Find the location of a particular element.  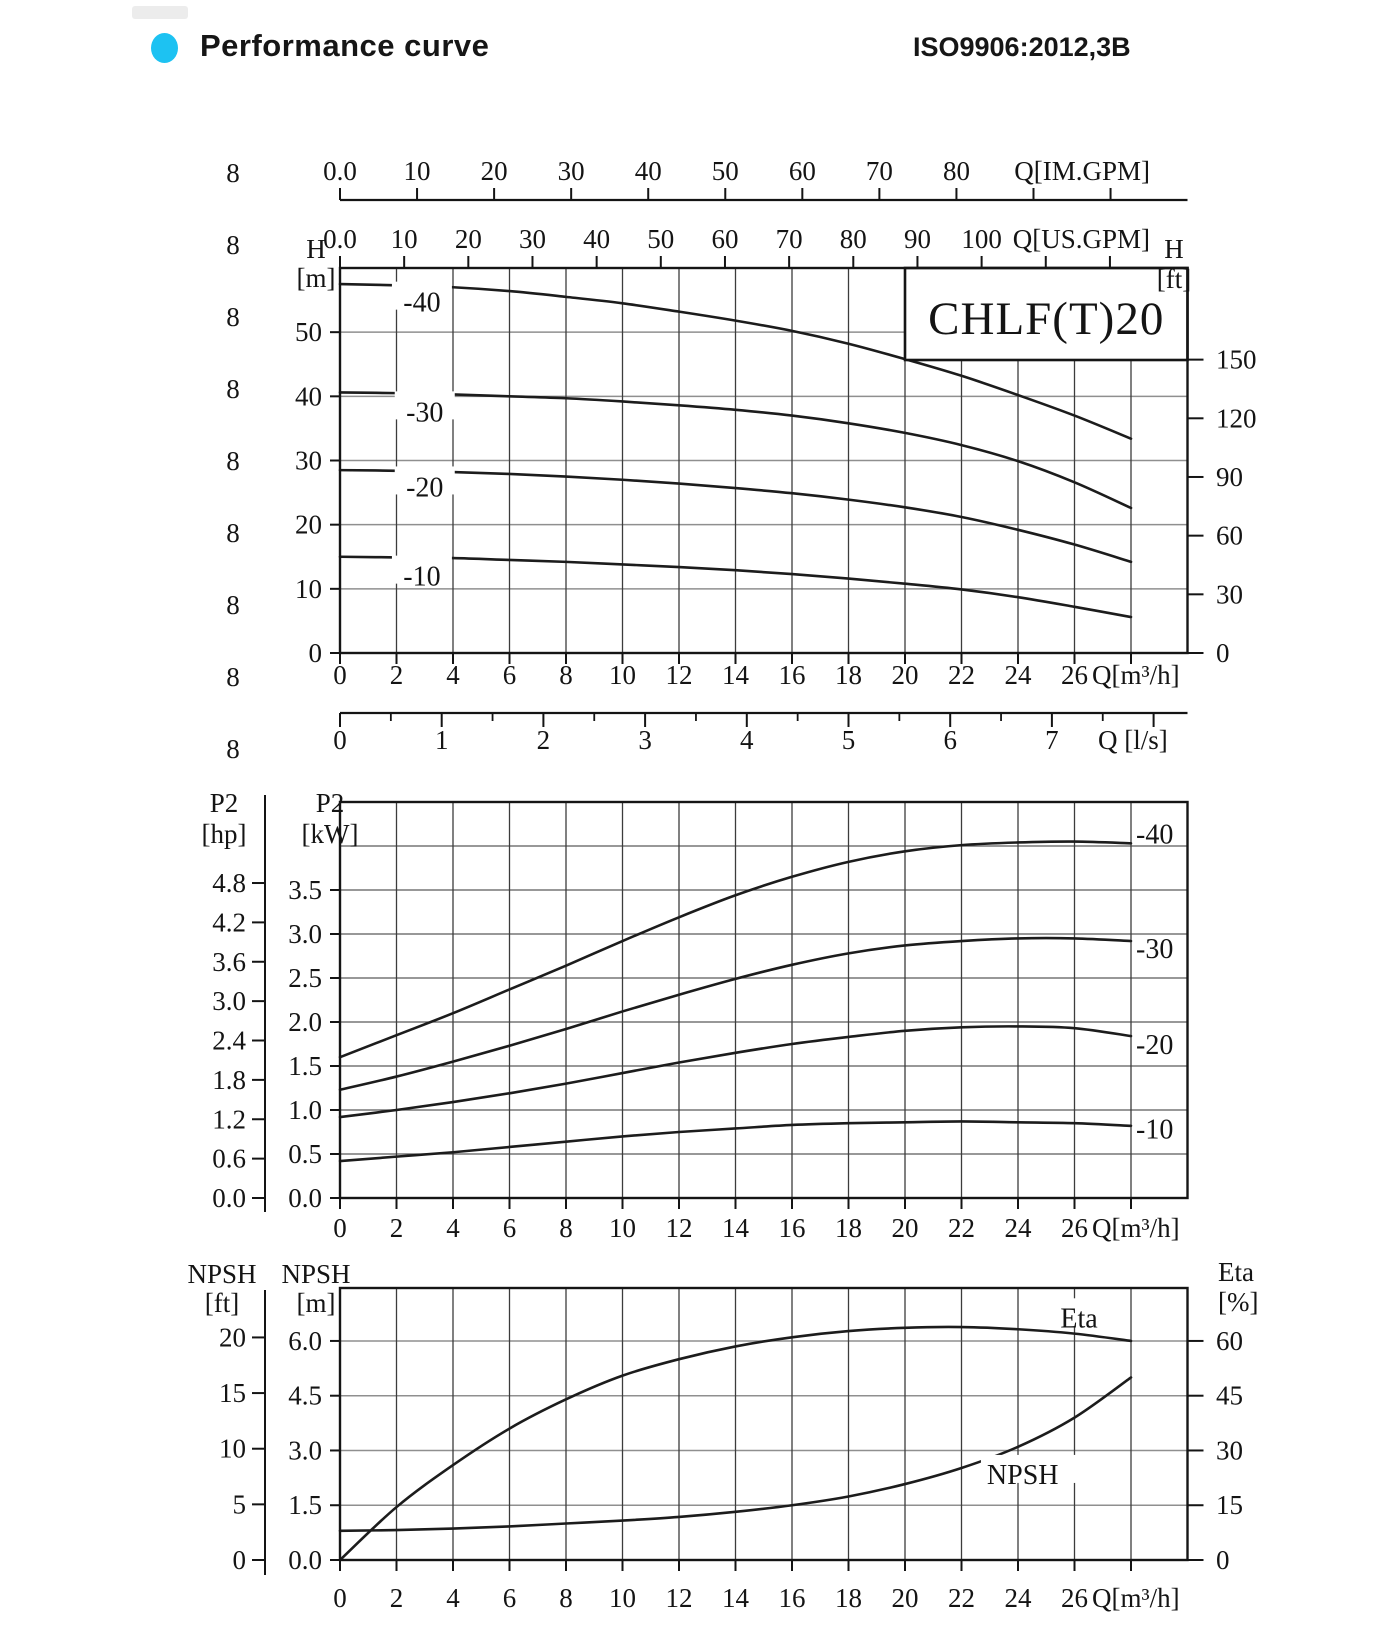

x-tick-label: 4 is located at coordinates (453, 675).